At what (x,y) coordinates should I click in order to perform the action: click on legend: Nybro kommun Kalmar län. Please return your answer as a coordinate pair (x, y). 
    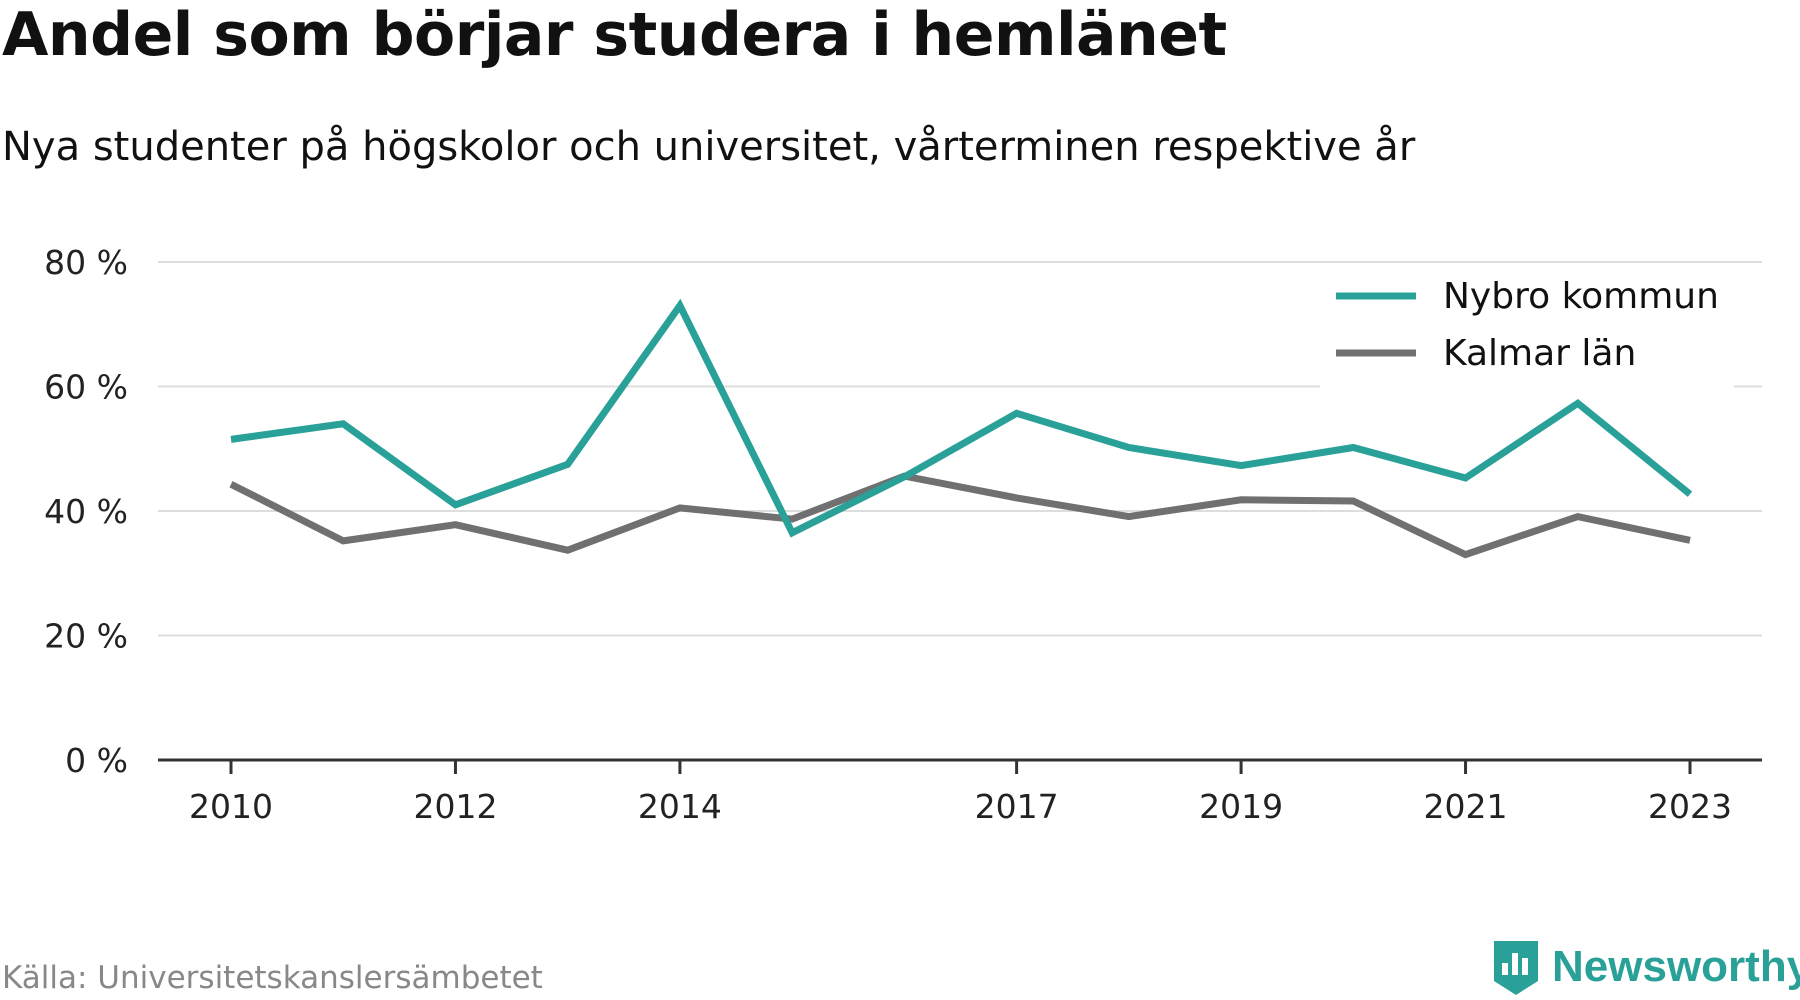
    Looking at the image, I should click on (1527, 328).